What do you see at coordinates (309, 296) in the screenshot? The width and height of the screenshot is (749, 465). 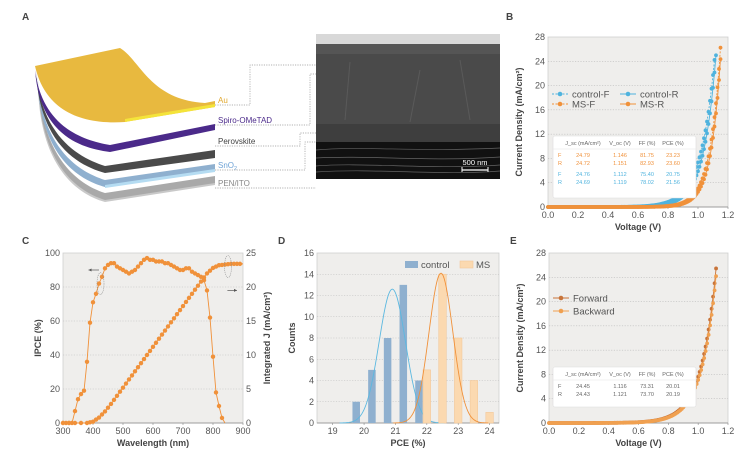 I see `y-tick-label: 12` at bounding box center [309, 296].